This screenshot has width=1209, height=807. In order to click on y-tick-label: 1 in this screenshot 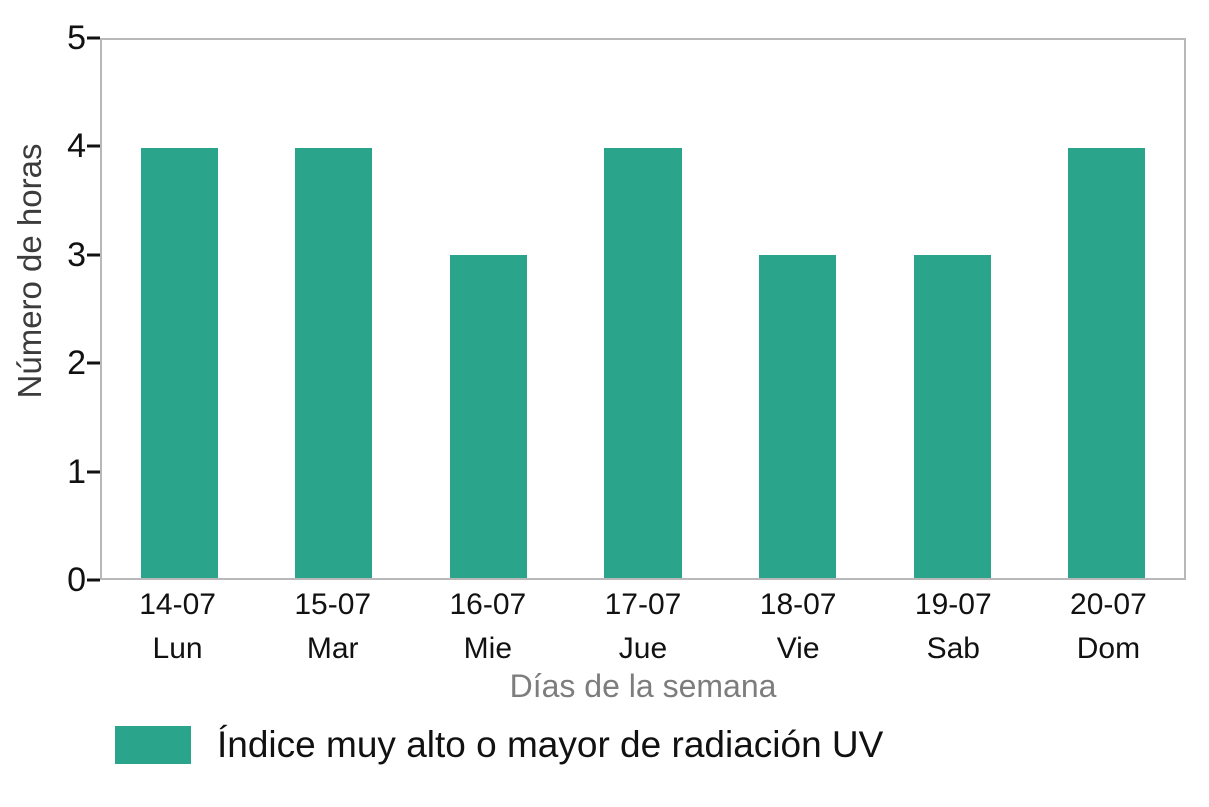, I will do `click(76, 471)`.